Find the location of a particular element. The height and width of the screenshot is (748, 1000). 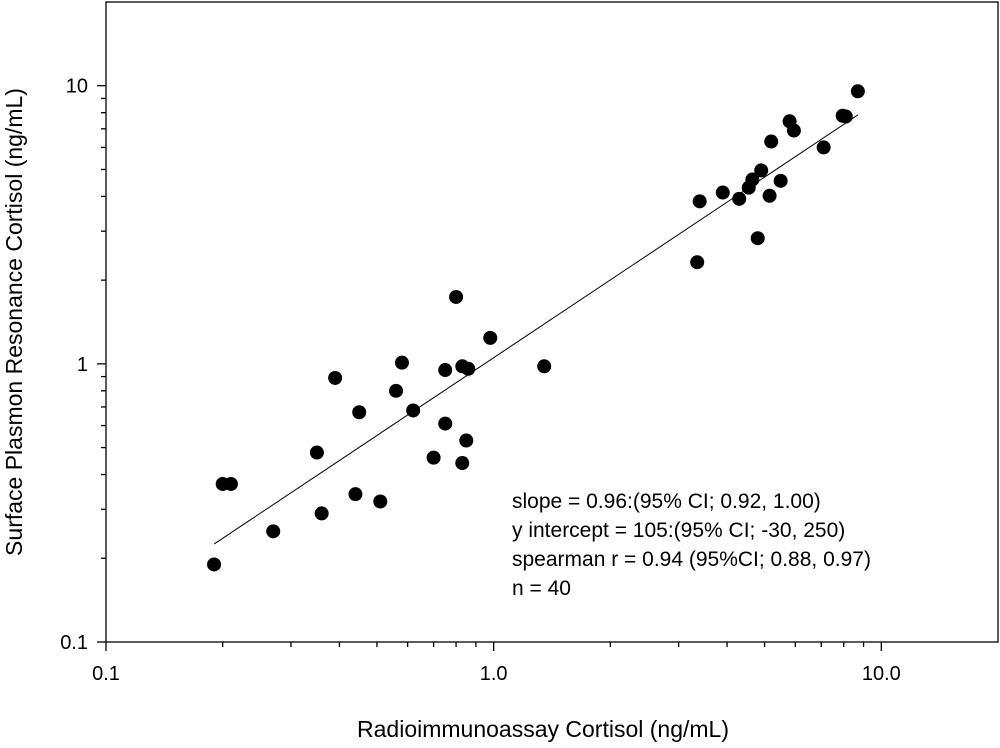

y-axis: 0.1 1 10 is located at coordinates (83, 365).